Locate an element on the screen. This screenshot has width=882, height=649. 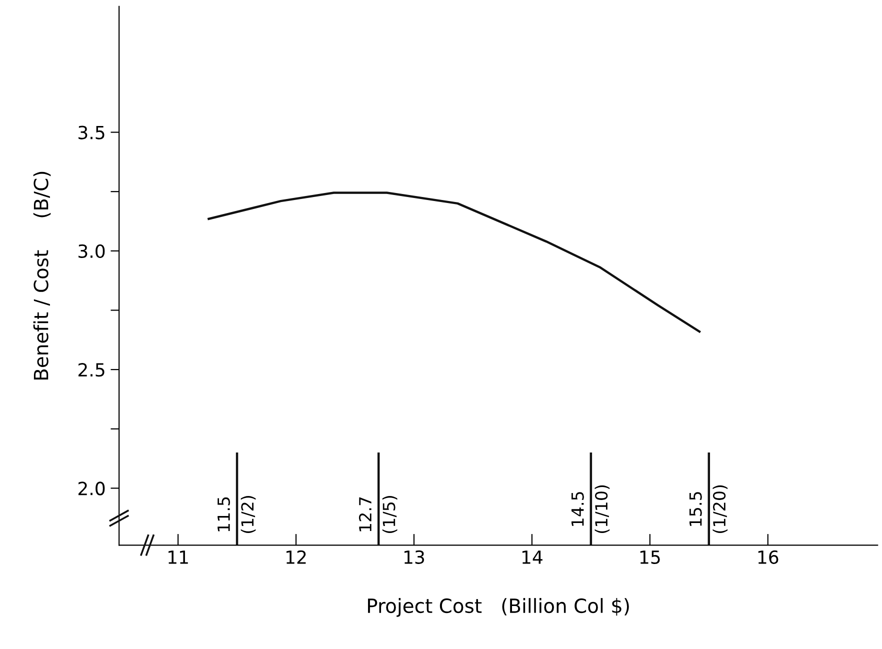
y-tick-label: 3.0 is located at coordinates (91, 251).